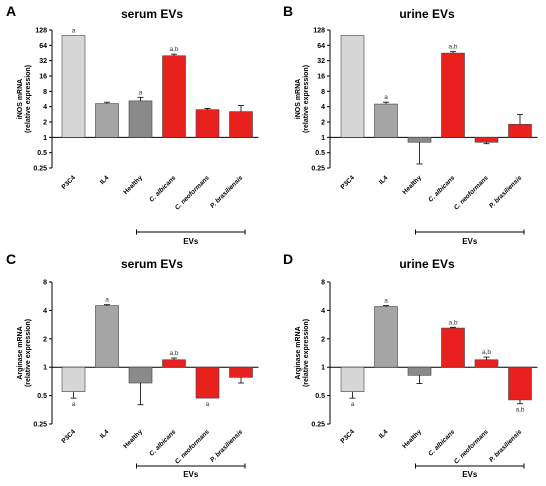 This screenshot has width=546, height=486. What do you see at coordinates (11, 259) in the screenshot?
I see `panel-letter: C` at bounding box center [11, 259].